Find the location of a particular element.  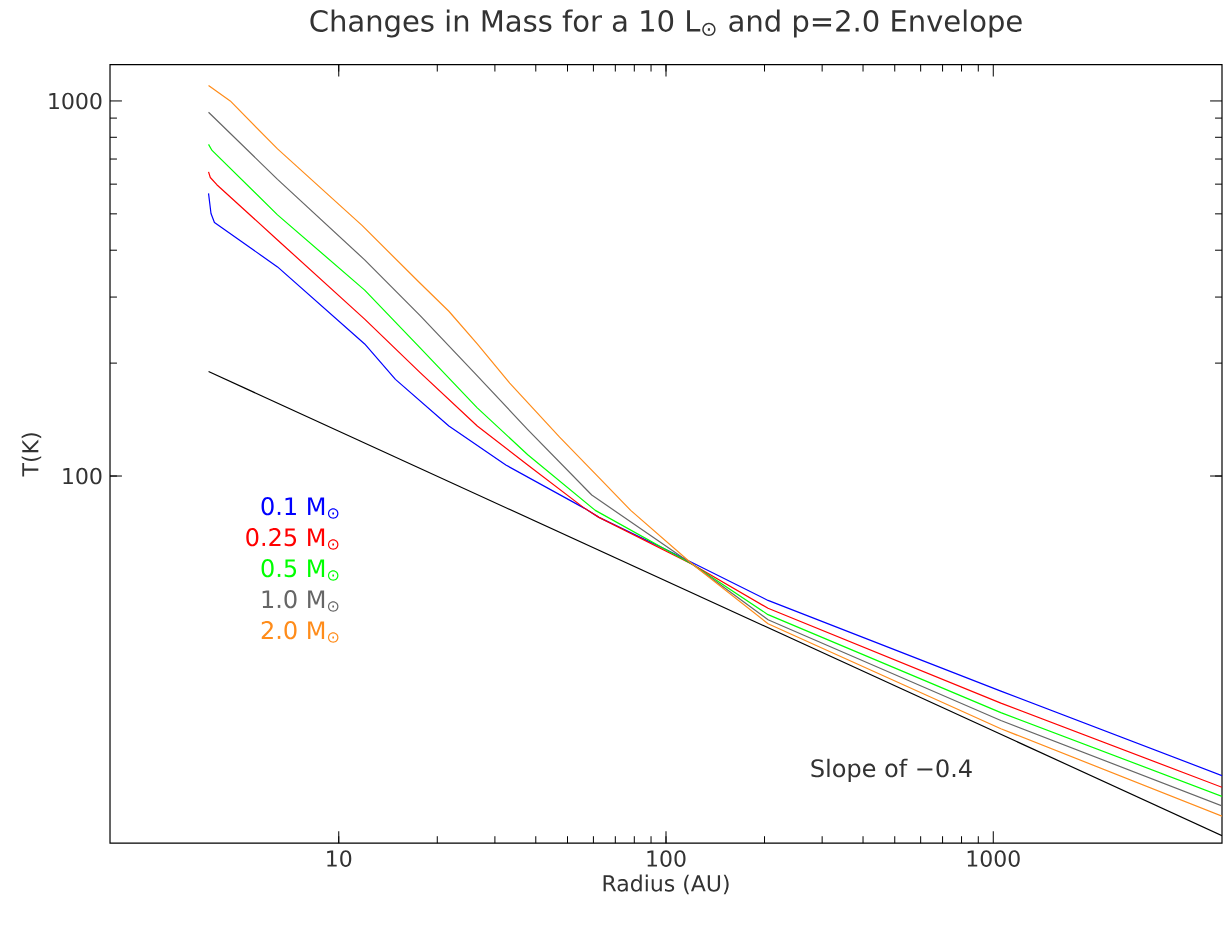

text: 0.25 M$_{⊙}$ is located at coordinates (292, 539).